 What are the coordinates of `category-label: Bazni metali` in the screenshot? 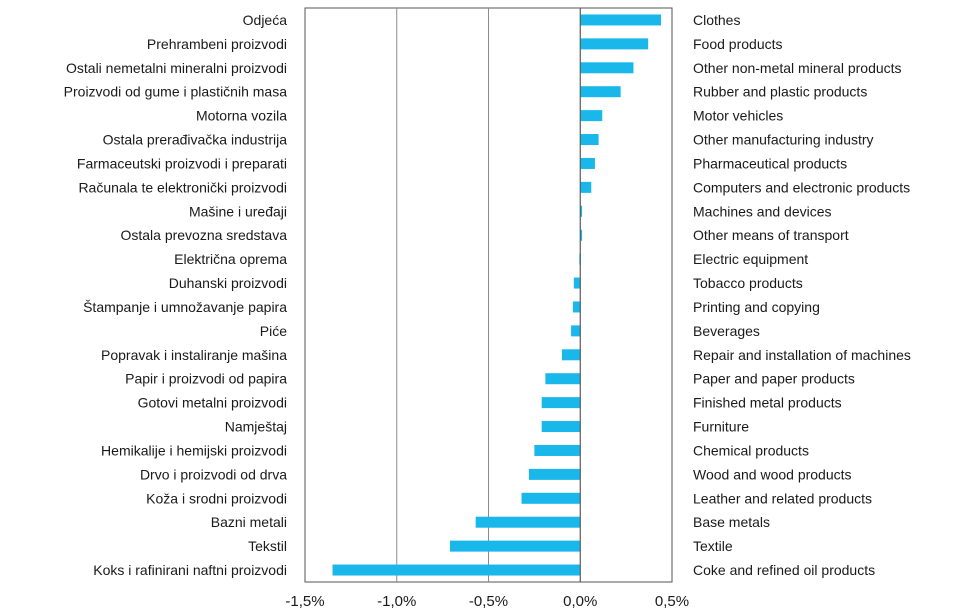 It's located at (249, 522).